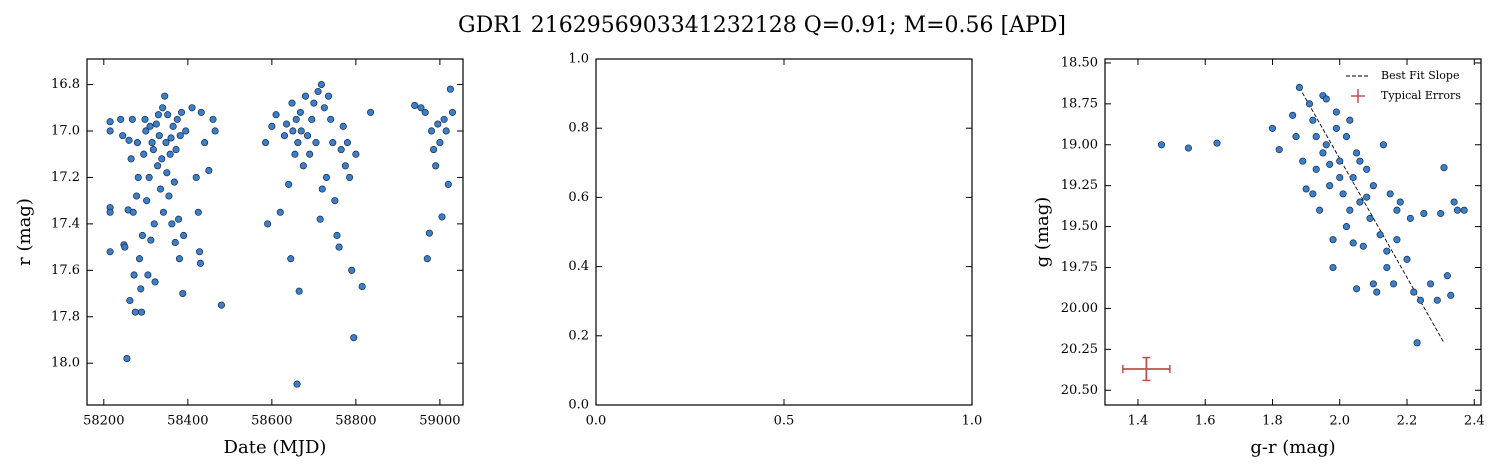 This screenshot has width=1505, height=473. What do you see at coordinates (275, 447) in the screenshot?
I see `x-axis-label: Date (MJD)` at bounding box center [275, 447].